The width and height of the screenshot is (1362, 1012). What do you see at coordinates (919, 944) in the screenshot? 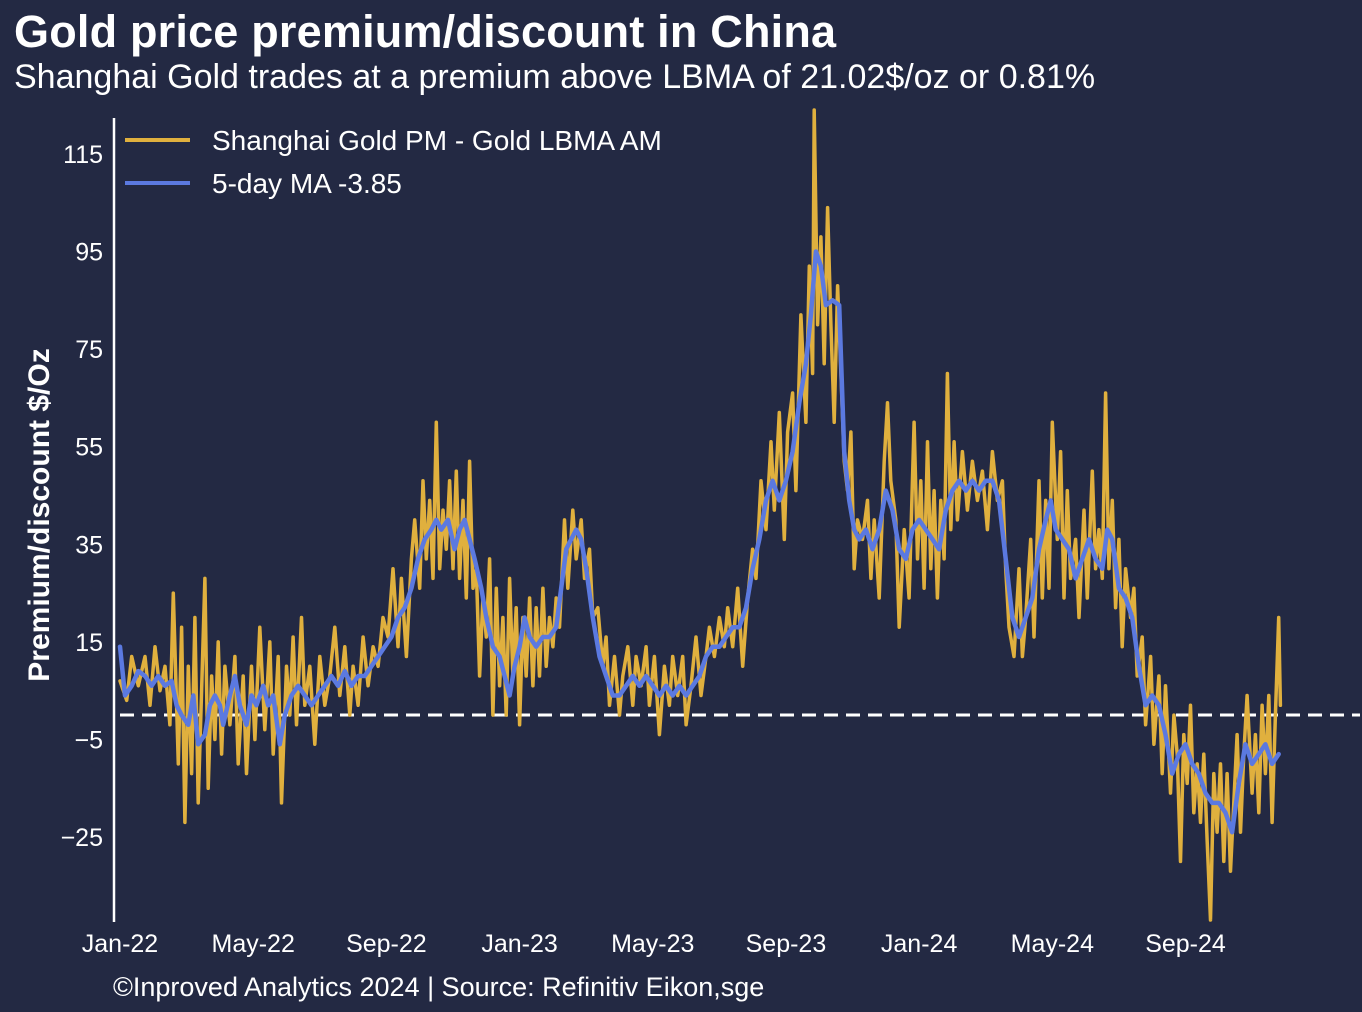
I see `x-tick-label: Jan-24` at bounding box center [919, 944].